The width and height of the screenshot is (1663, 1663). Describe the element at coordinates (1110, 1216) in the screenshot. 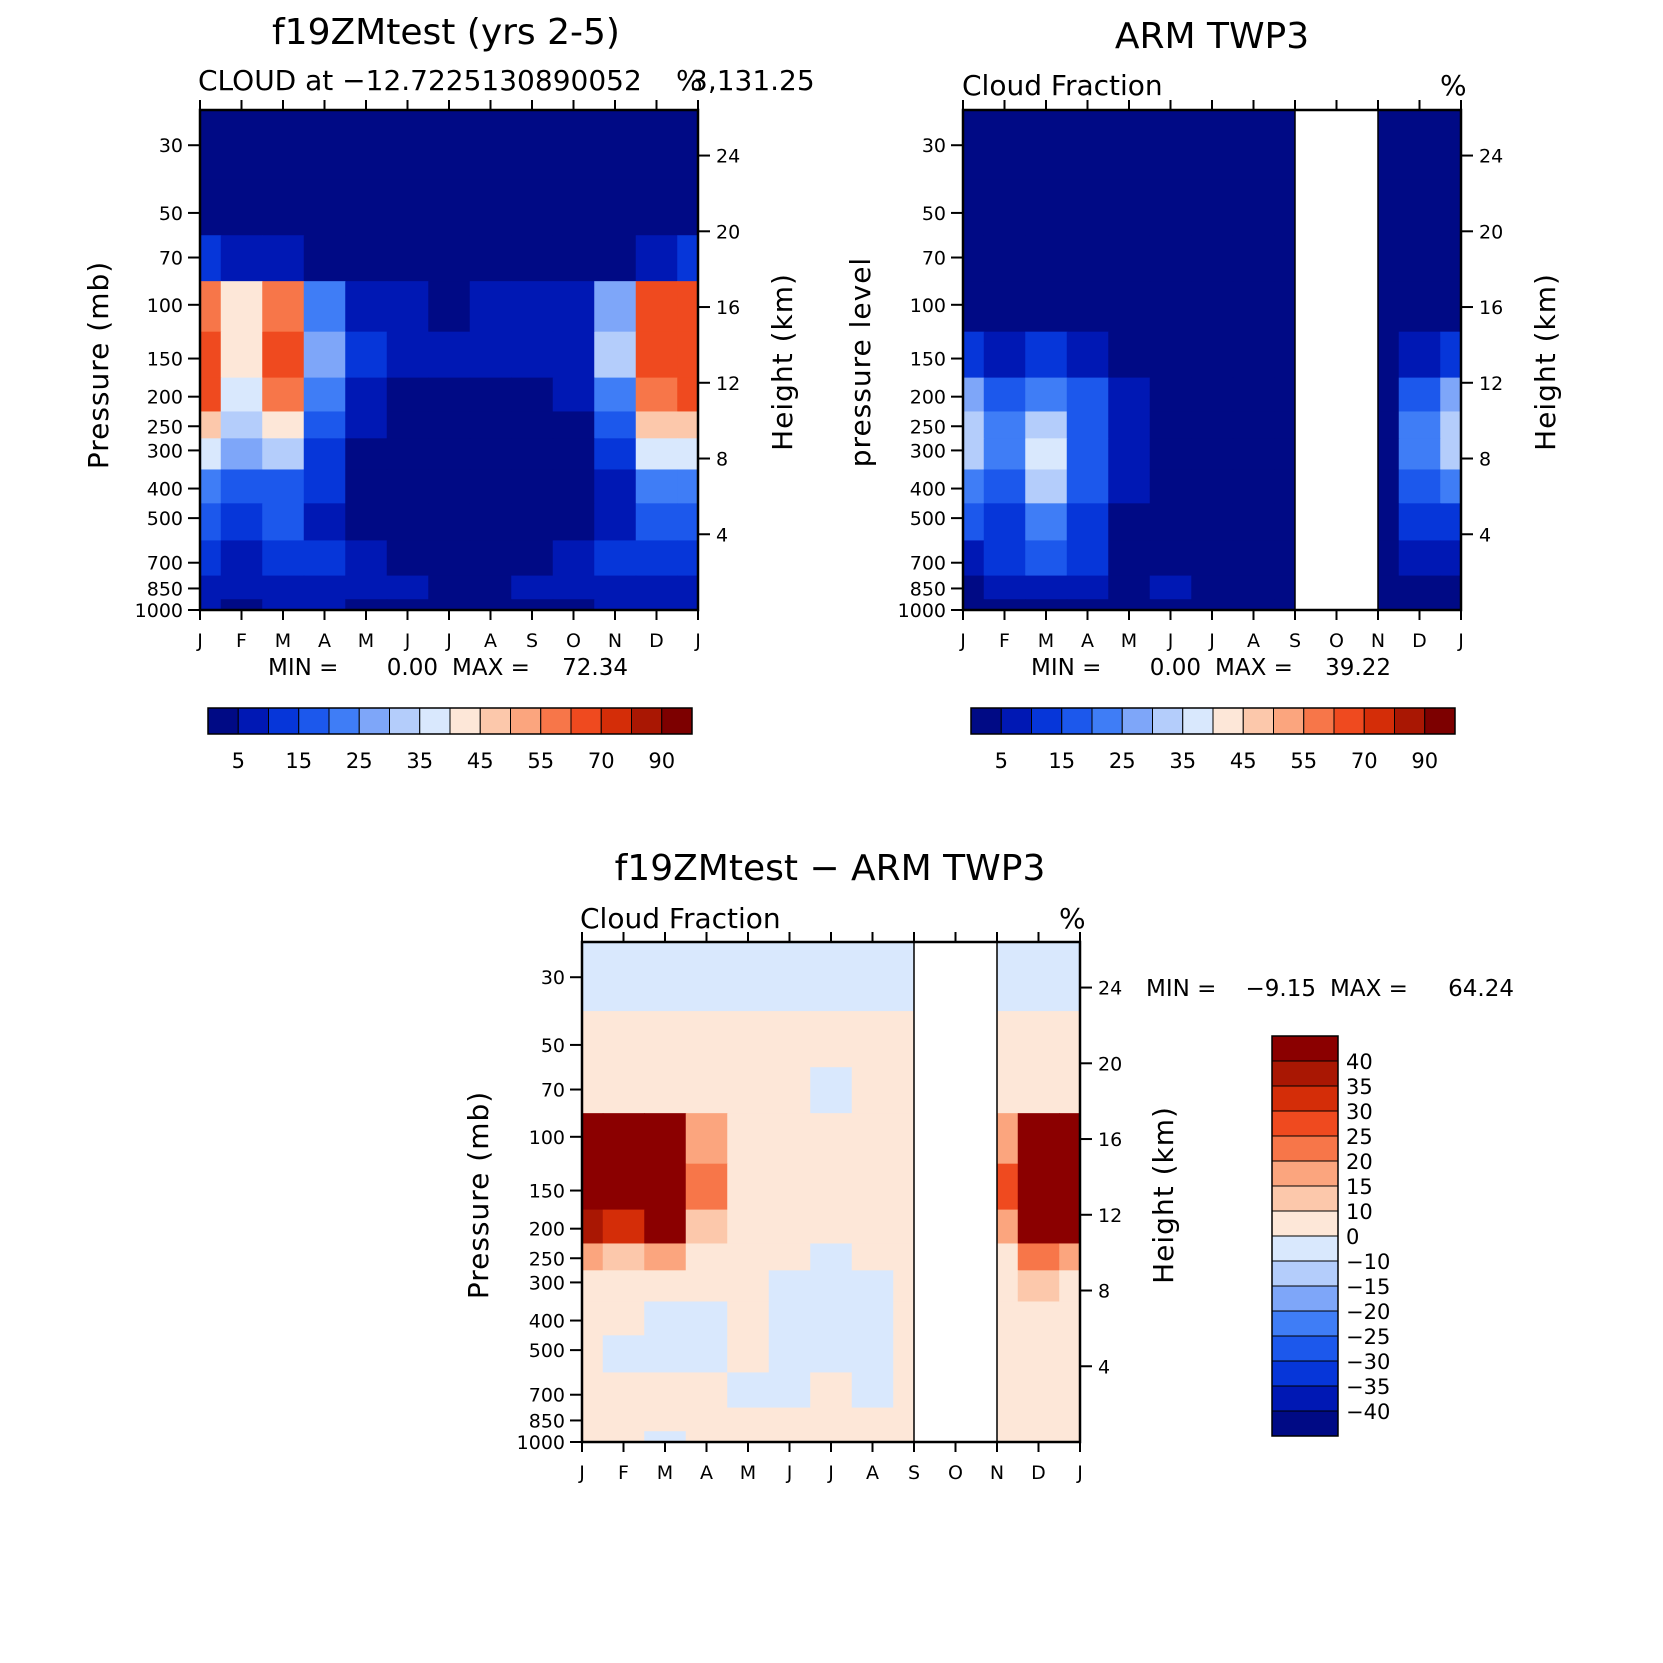

I see `diff-height-tick-label: 12` at that location.